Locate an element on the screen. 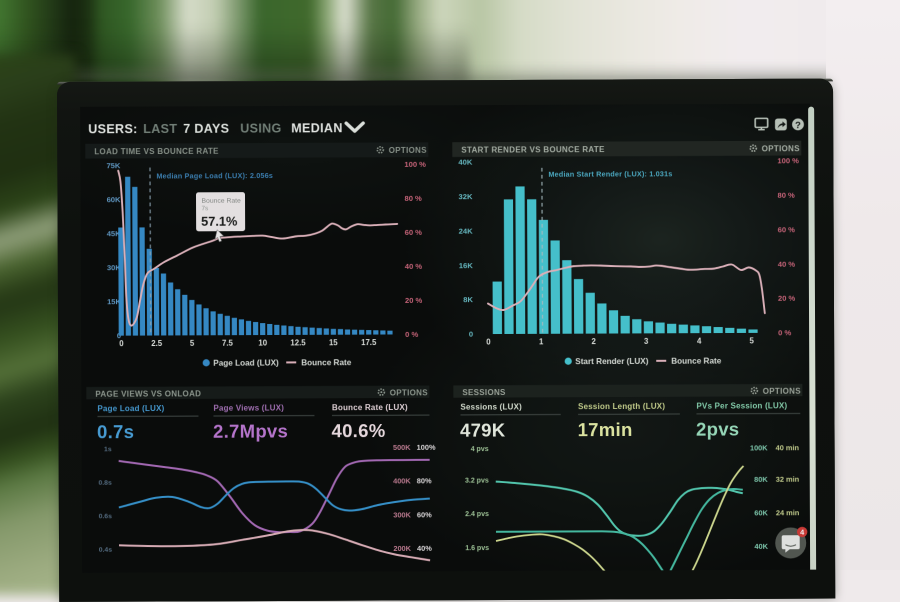 This screenshot has width=900, height=602. svg-text: 17.5 is located at coordinates (369, 342).